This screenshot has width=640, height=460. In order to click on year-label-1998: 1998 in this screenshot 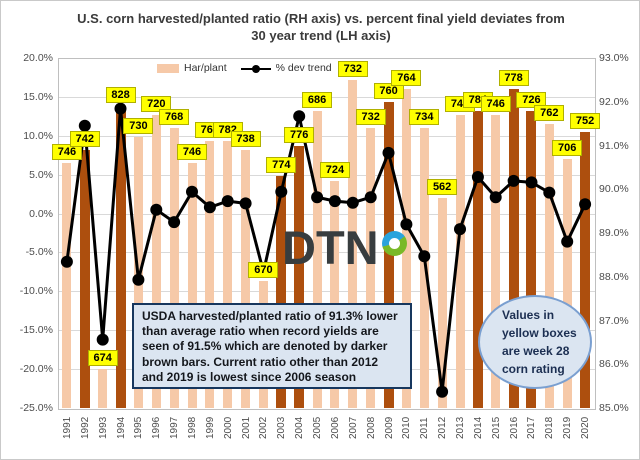, I will do `click(192, 427)`.